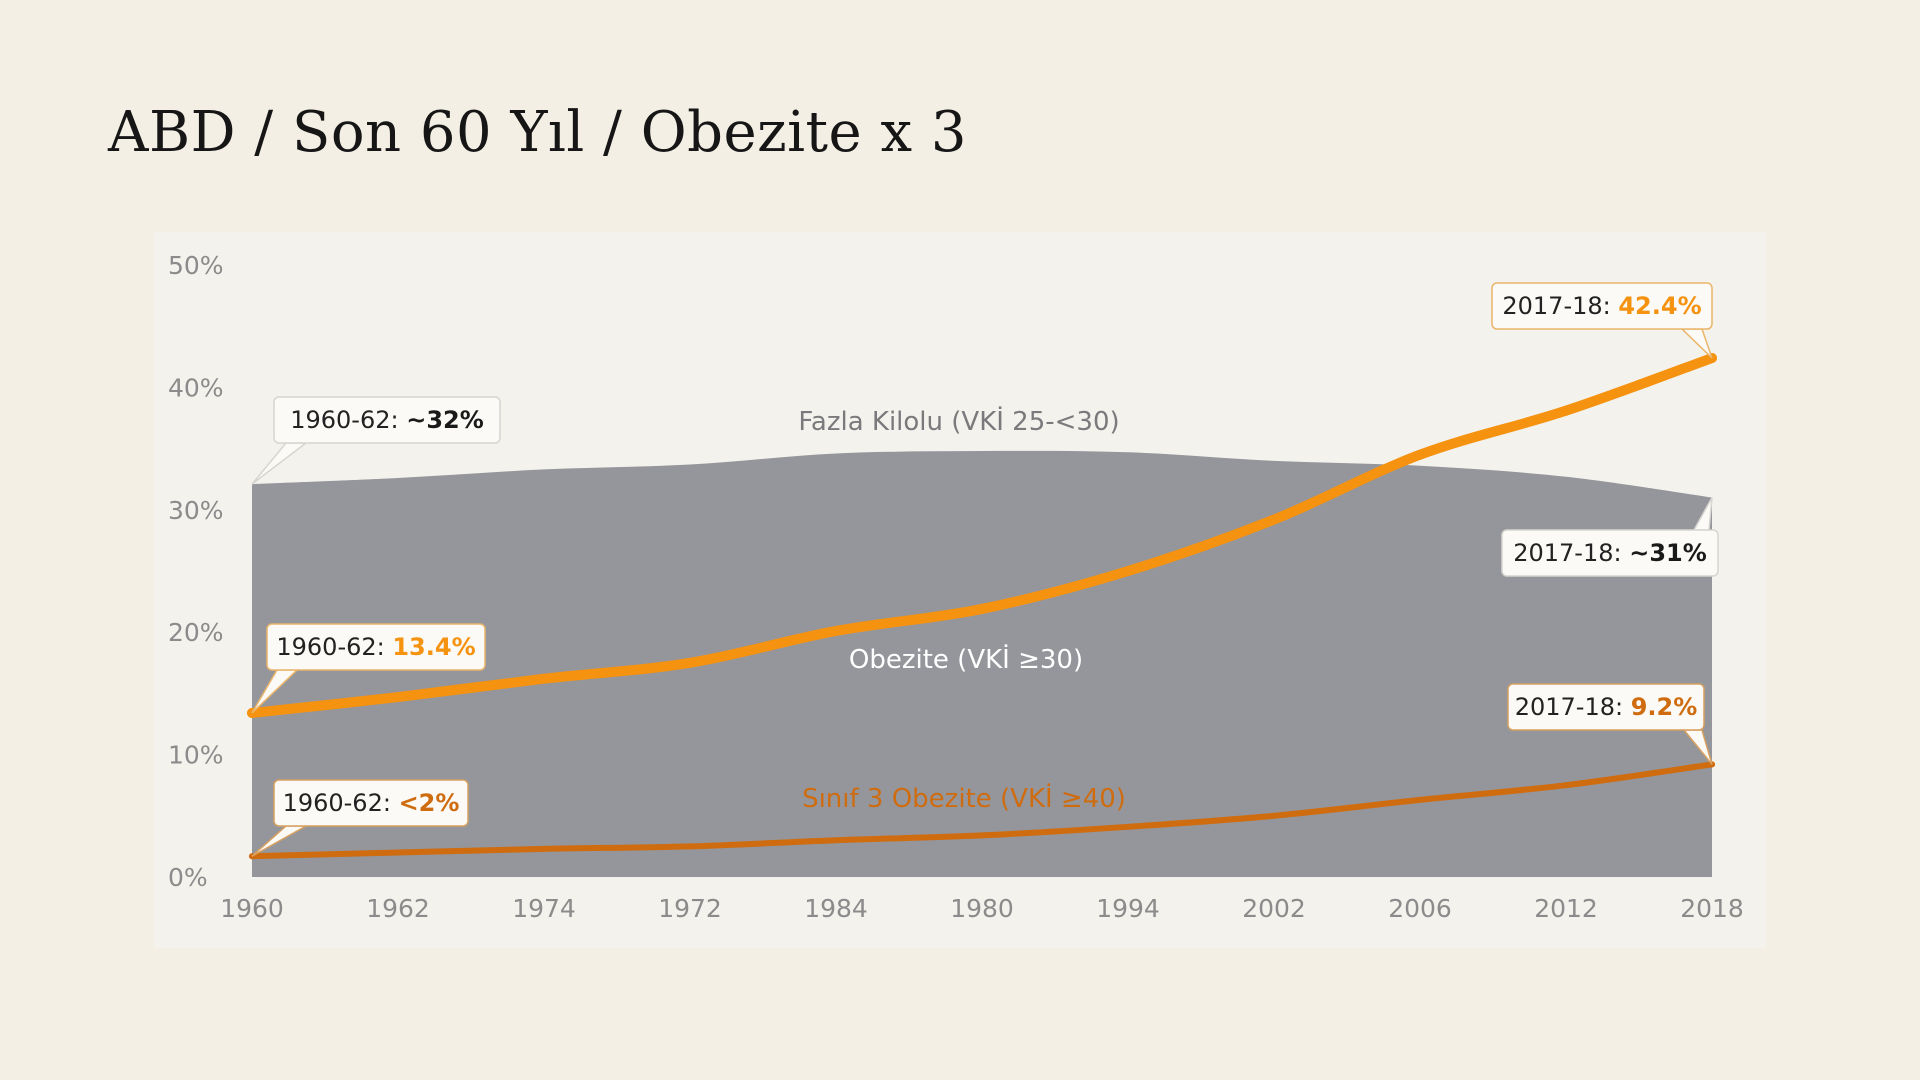 This screenshot has height=1080, width=1920. I want to click on x-tick-label: 2012, so click(1566, 908).